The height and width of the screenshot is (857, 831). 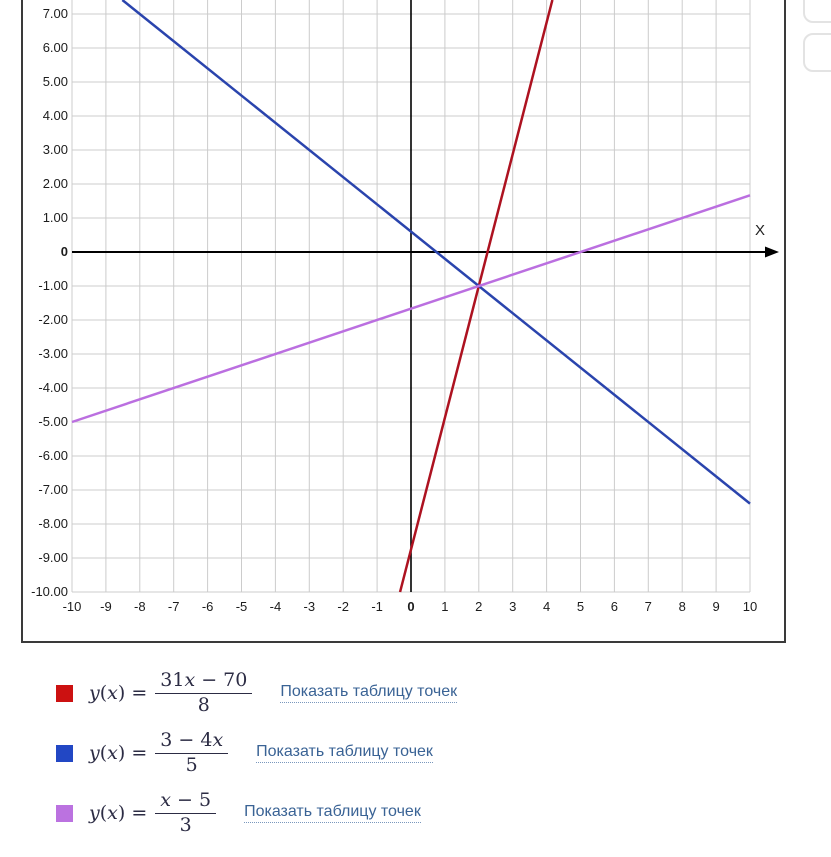 I want to click on x-tick-label: 9, so click(x=716, y=606).